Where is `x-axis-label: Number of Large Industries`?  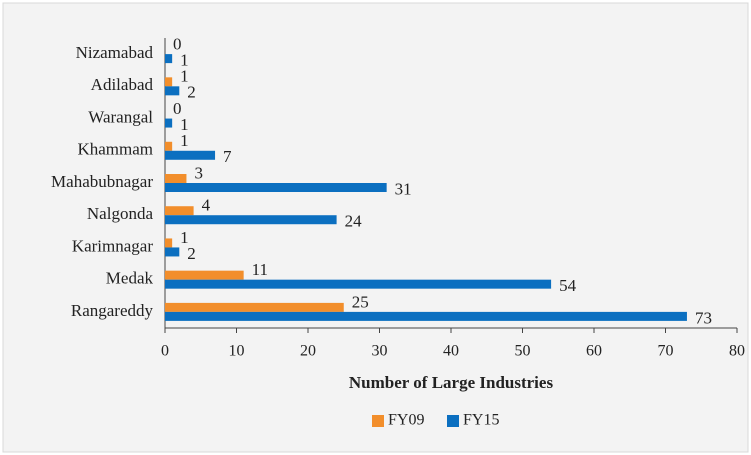
x-axis-label: Number of Large Industries is located at coordinates (451, 382).